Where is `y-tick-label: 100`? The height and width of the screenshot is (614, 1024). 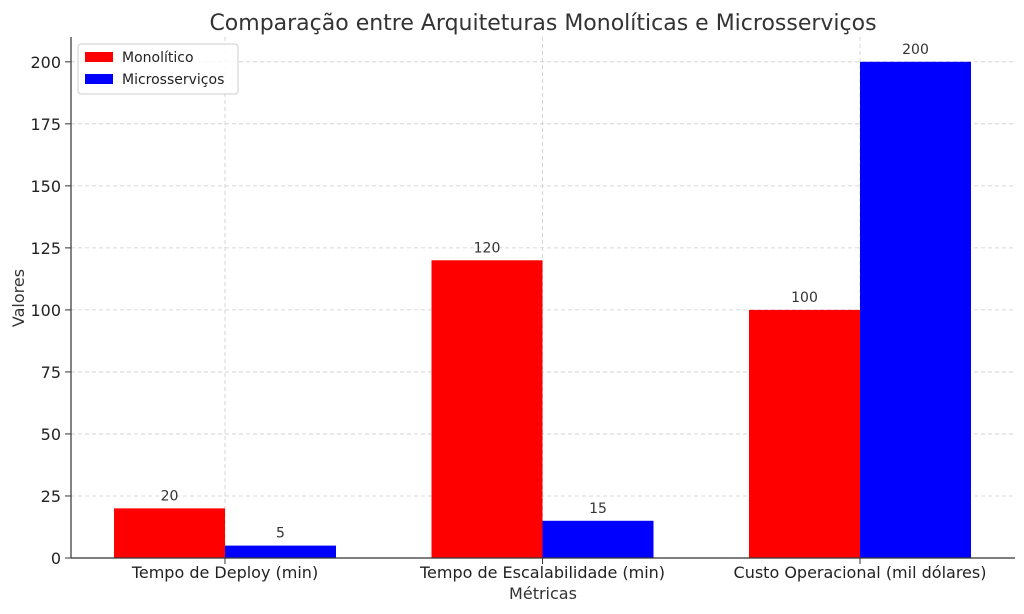 y-tick-label: 100 is located at coordinates (45, 310).